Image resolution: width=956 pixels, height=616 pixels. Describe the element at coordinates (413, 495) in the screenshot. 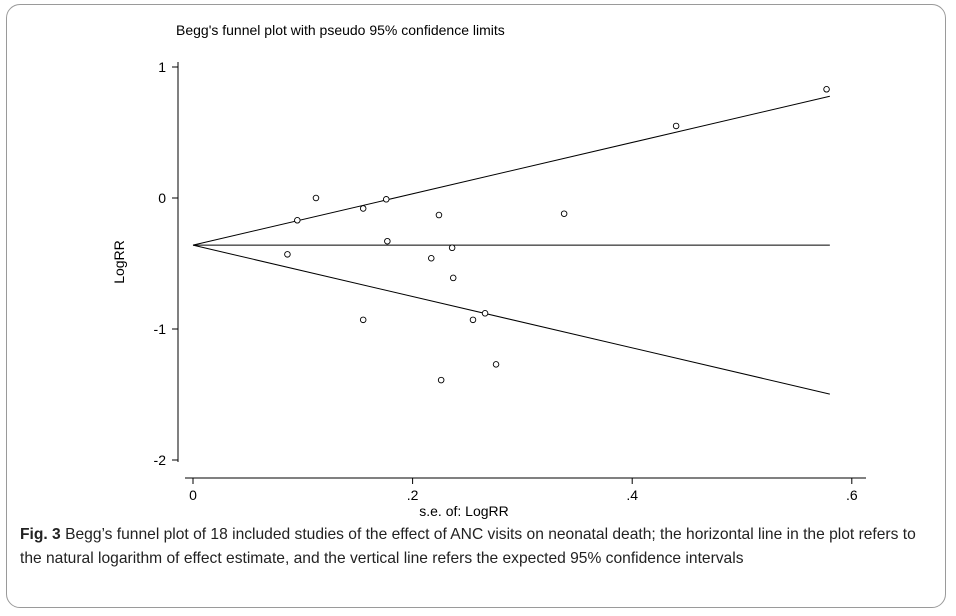

I see `x-tick-label: .2` at that location.